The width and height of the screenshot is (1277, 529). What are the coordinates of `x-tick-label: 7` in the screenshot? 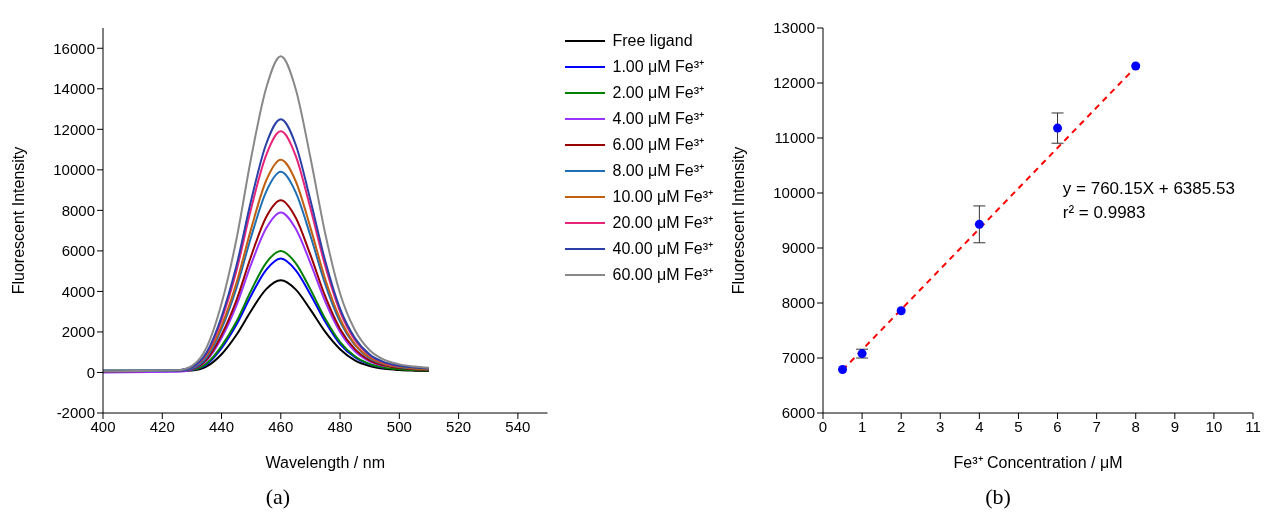 It's located at (1096, 426).